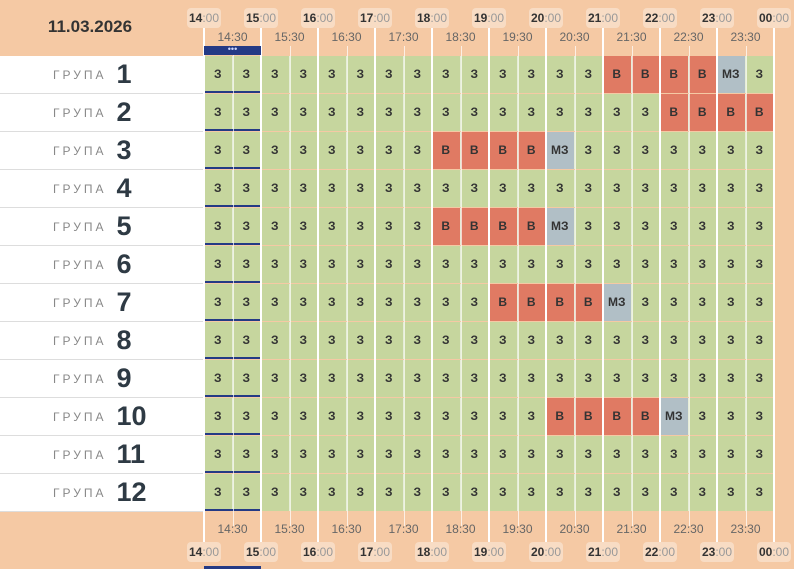  What do you see at coordinates (101, 303) in the screenshot?
I see `group-label: ГРУПА 7` at bounding box center [101, 303].